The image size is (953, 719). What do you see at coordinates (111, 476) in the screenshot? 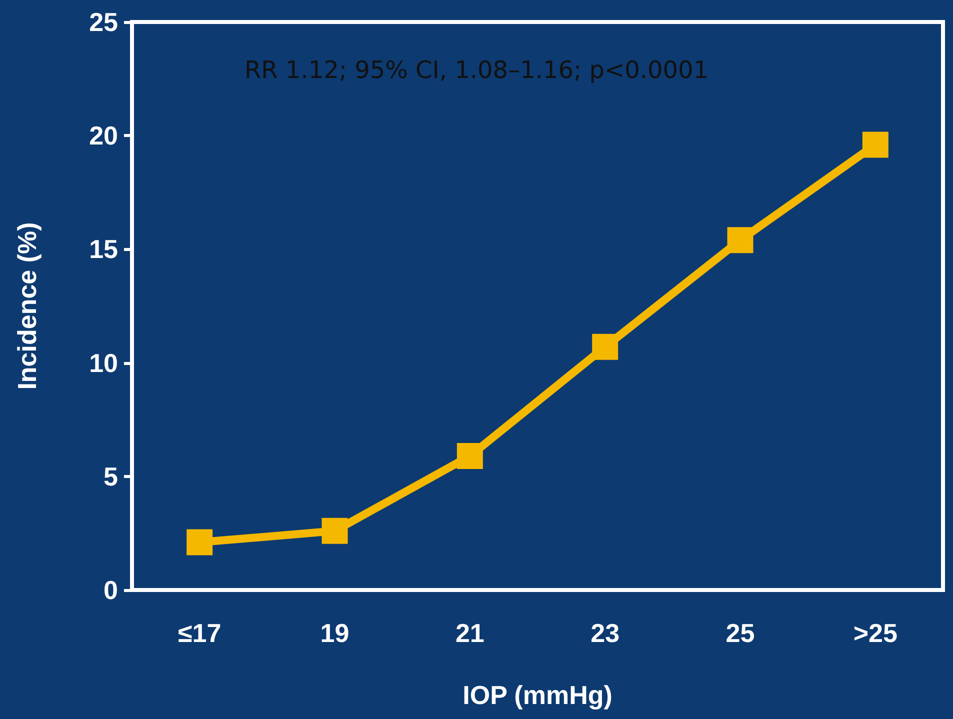
I see `y-tick-label: 5` at bounding box center [111, 476].